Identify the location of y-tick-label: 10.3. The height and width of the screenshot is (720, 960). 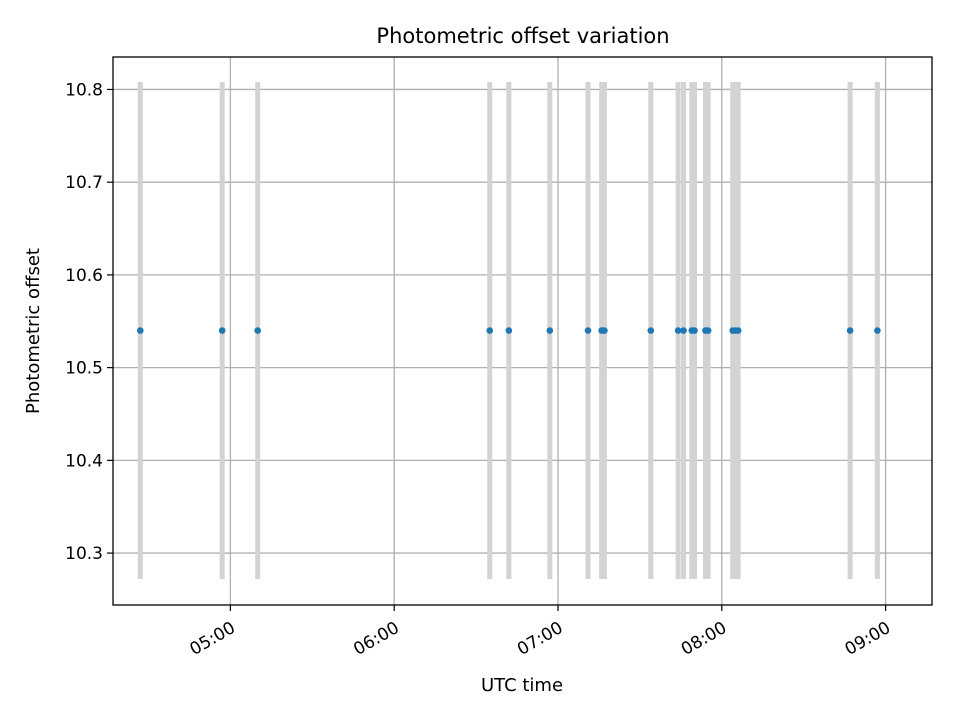
(84, 554).